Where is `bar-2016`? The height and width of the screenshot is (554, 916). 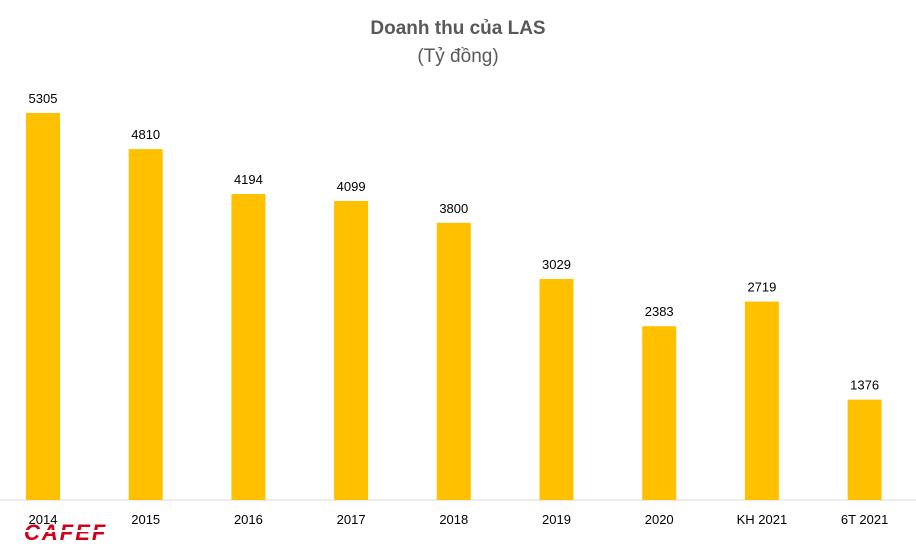
bar-2016 is located at coordinates (248, 347).